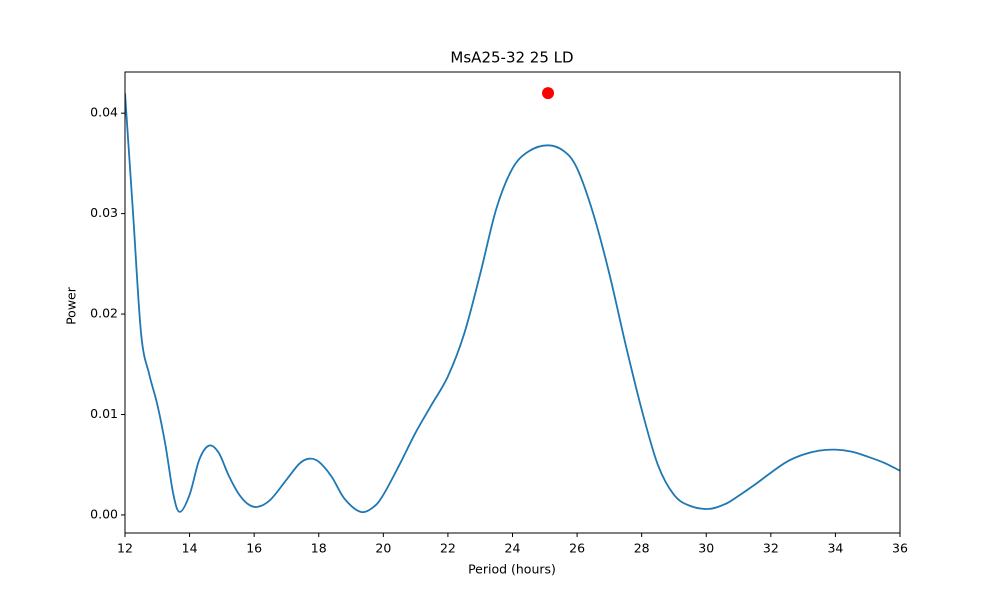 The image size is (1000, 604). Describe the element at coordinates (706, 548) in the screenshot. I see `x-tick-label: 30` at that location.